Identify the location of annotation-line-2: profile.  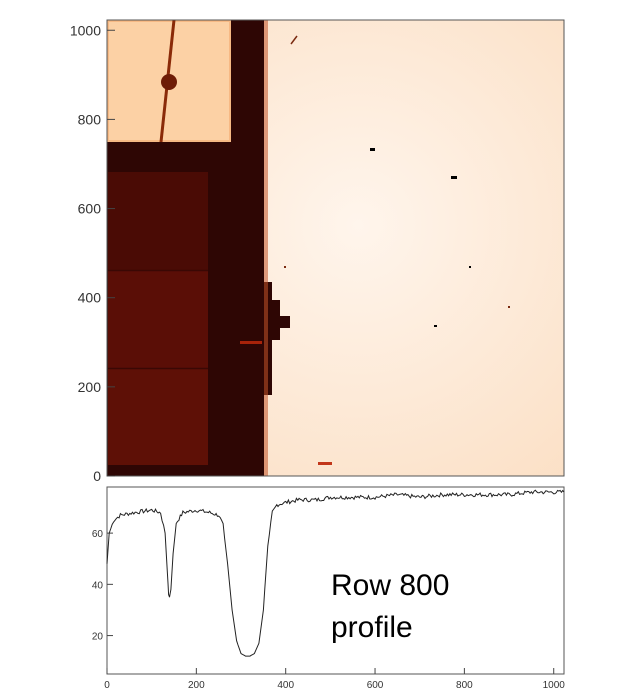
(372, 627).